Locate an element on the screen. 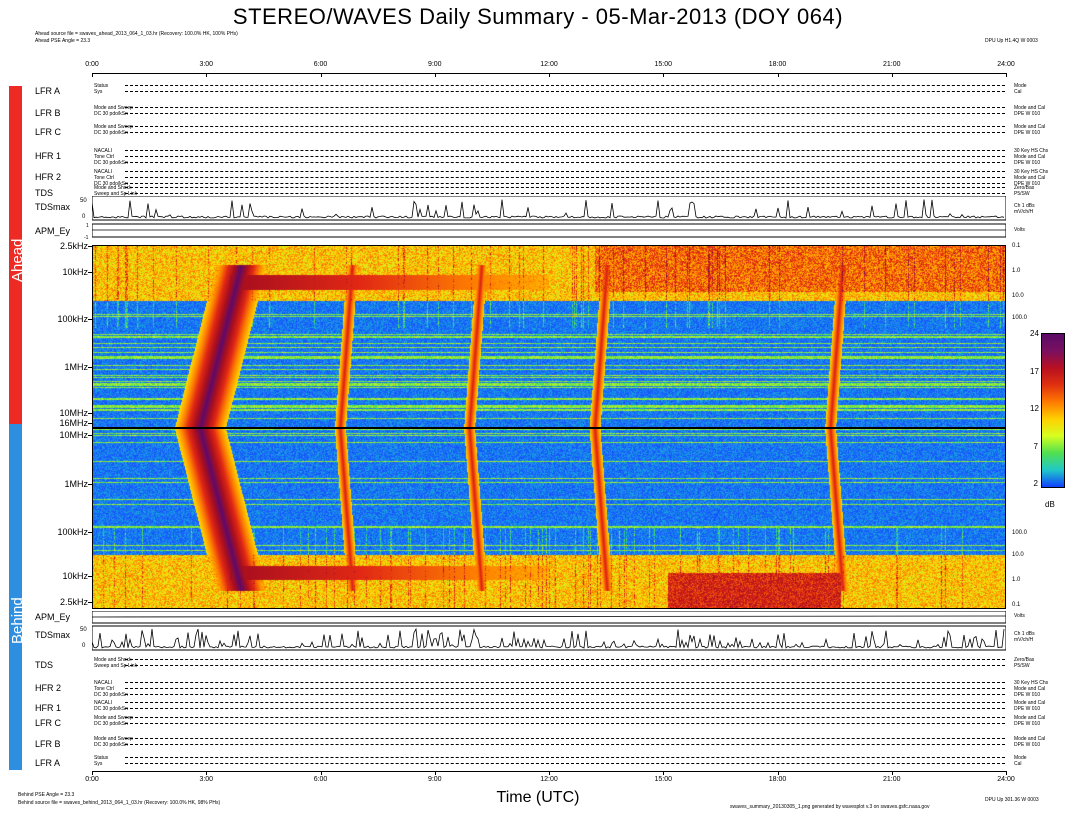 The image size is (1076, 817). bottom-time-tick-label: 12:00 is located at coordinates (549, 779).